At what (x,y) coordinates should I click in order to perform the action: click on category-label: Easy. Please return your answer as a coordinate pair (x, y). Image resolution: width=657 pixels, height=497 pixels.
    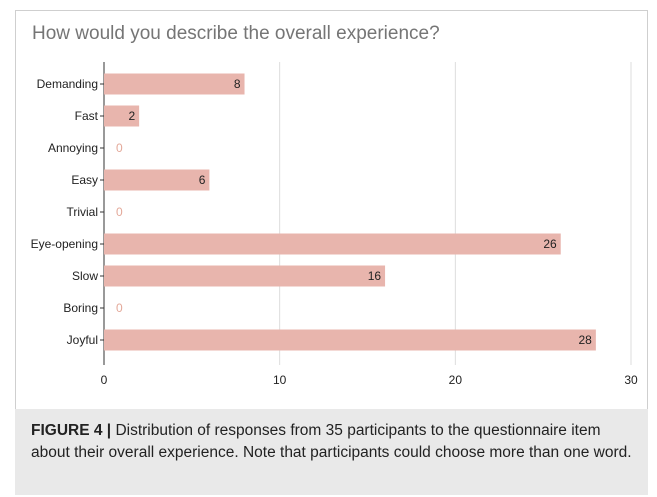
    Looking at the image, I should click on (84, 180).